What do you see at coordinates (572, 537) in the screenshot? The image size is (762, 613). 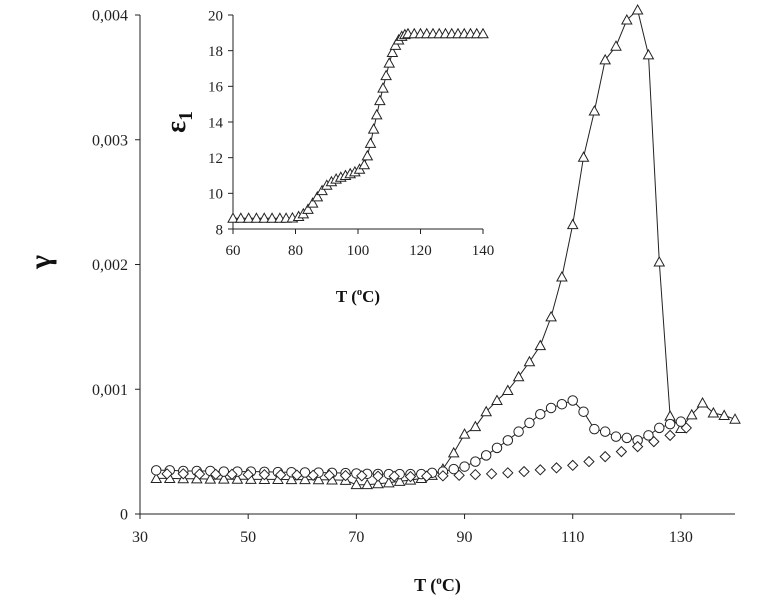 I see `main-x-tick-label: 110` at bounding box center [572, 537].